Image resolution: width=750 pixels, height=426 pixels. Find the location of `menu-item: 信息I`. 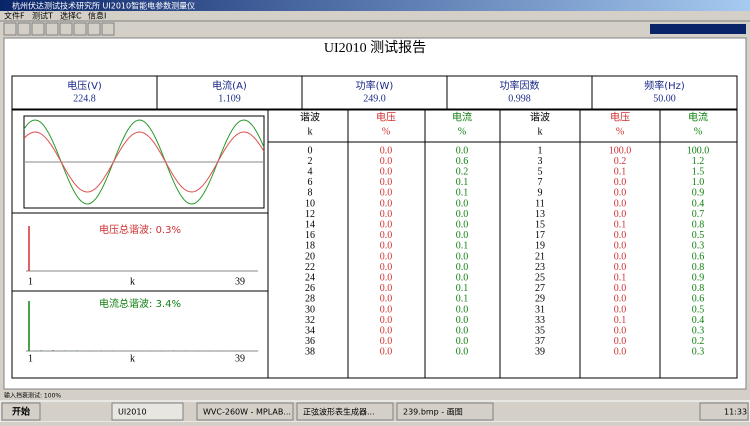

menu-item: 信息I is located at coordinates (97, 16).